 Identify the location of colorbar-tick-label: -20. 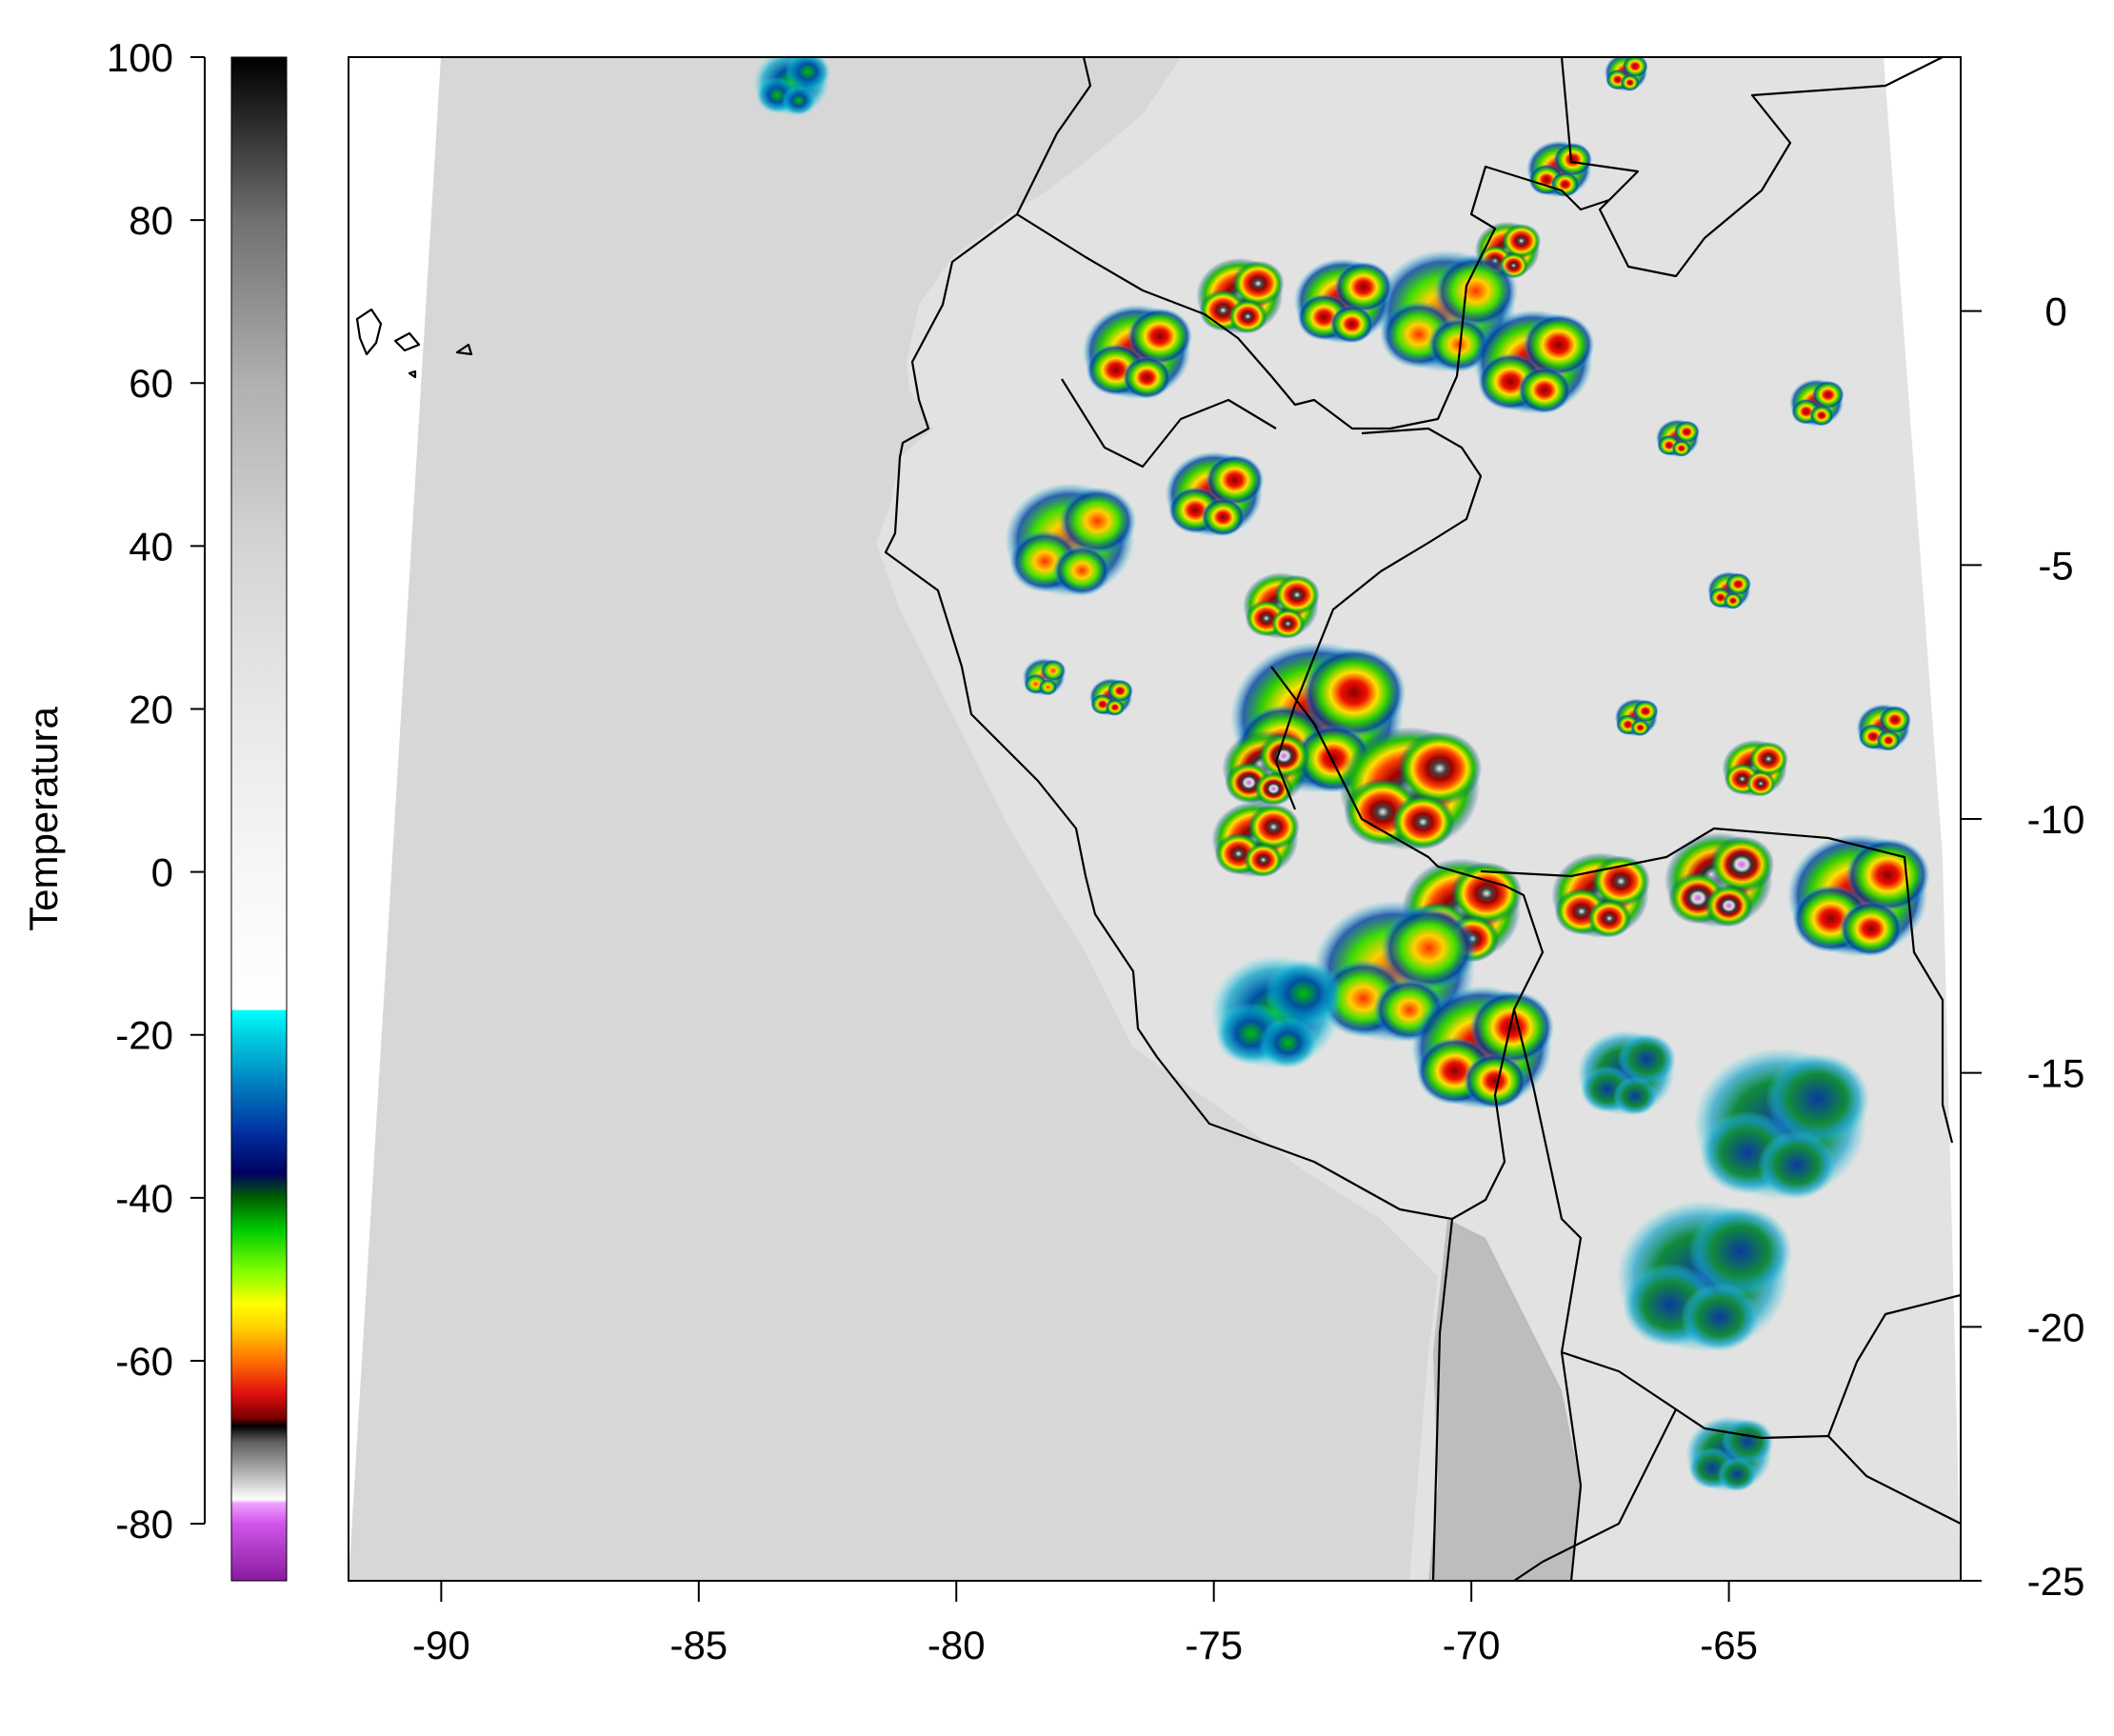
(144, 1035).